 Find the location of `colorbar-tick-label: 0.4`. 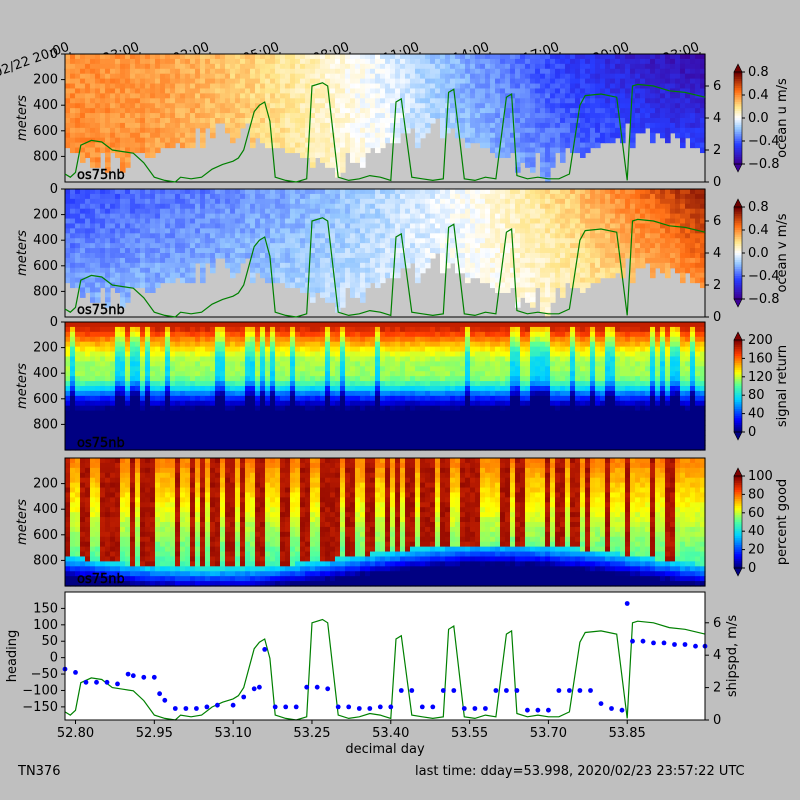

colorbar-tick-label: 0.4 is located at coordinates (758, 95).